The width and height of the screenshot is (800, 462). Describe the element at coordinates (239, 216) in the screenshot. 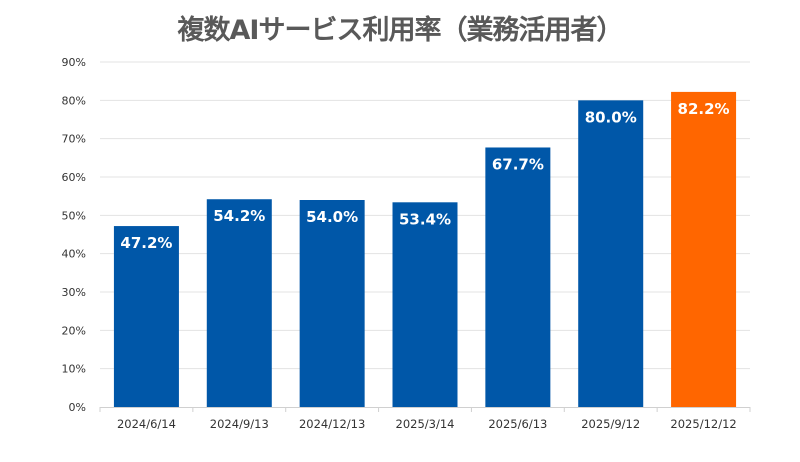

I see `data-label: 54.2%` at that location.